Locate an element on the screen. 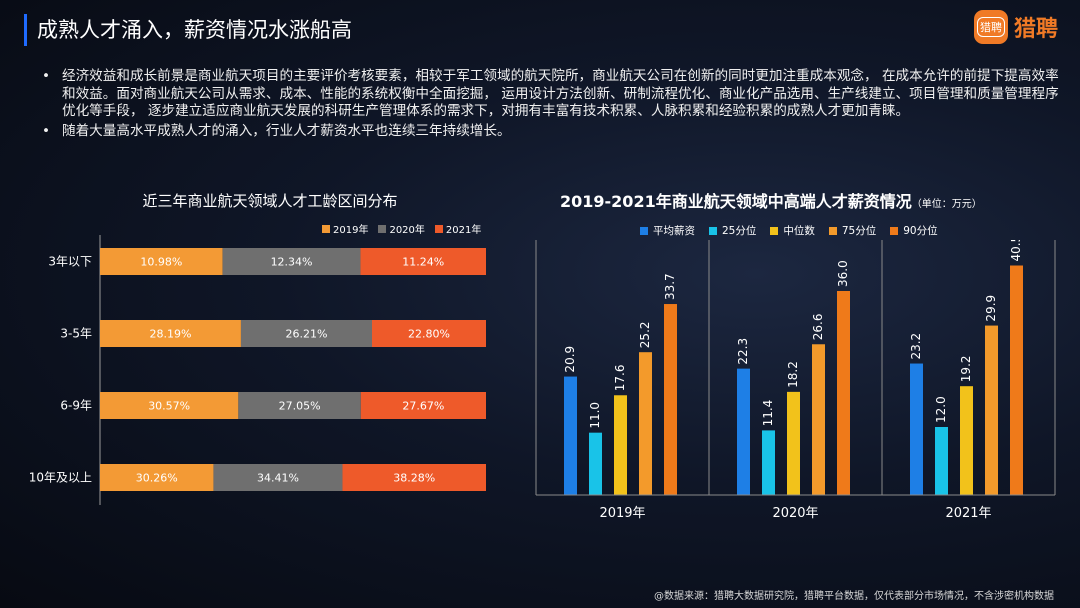  data-label: 27.67% is located at coordinates (423, 406).